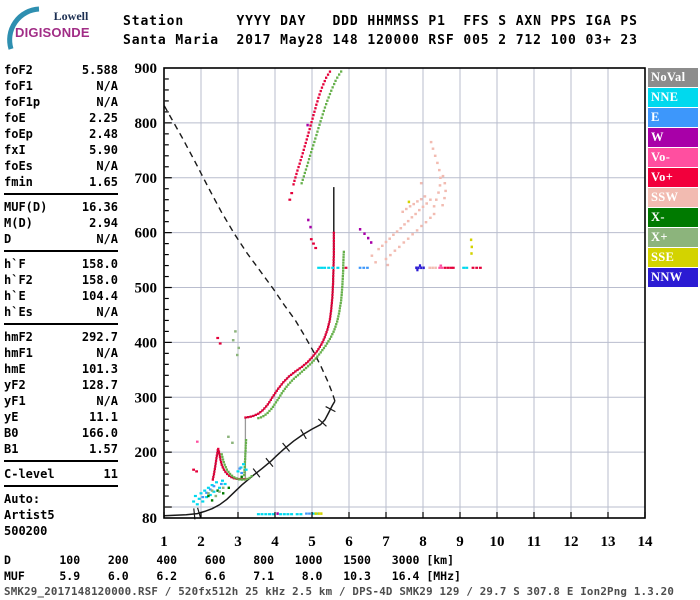 This screenshot has height=600, width=700. I want to click on panel-row: foF2 5.588, so click(61, 70).